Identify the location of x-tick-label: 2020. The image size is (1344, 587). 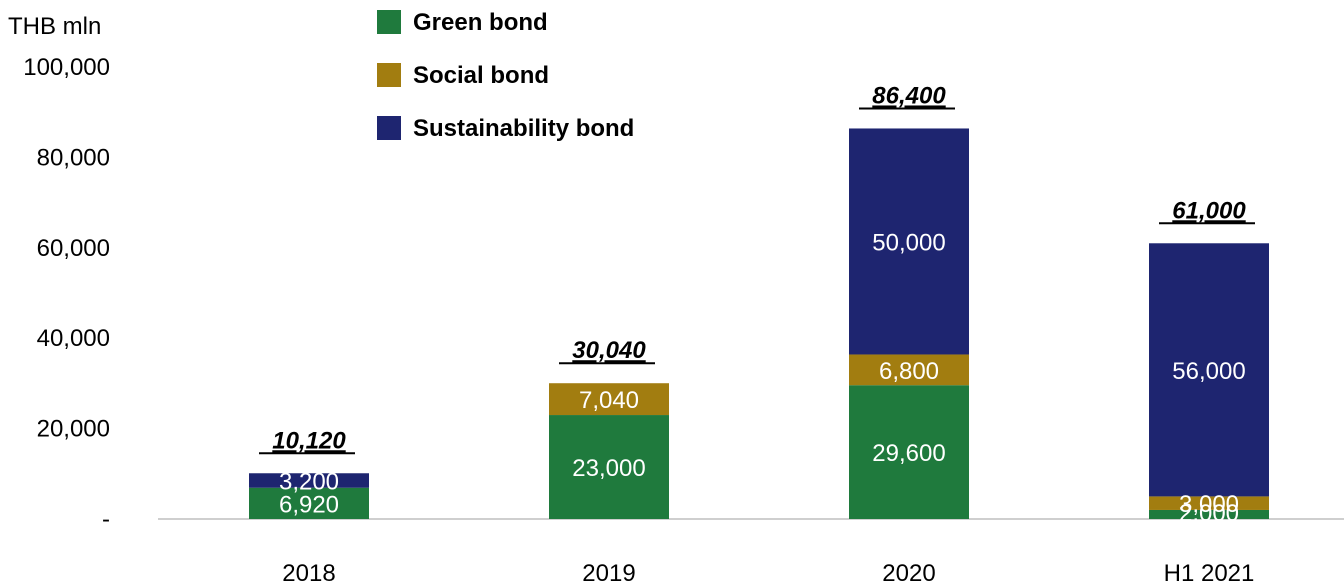
(908, 573).